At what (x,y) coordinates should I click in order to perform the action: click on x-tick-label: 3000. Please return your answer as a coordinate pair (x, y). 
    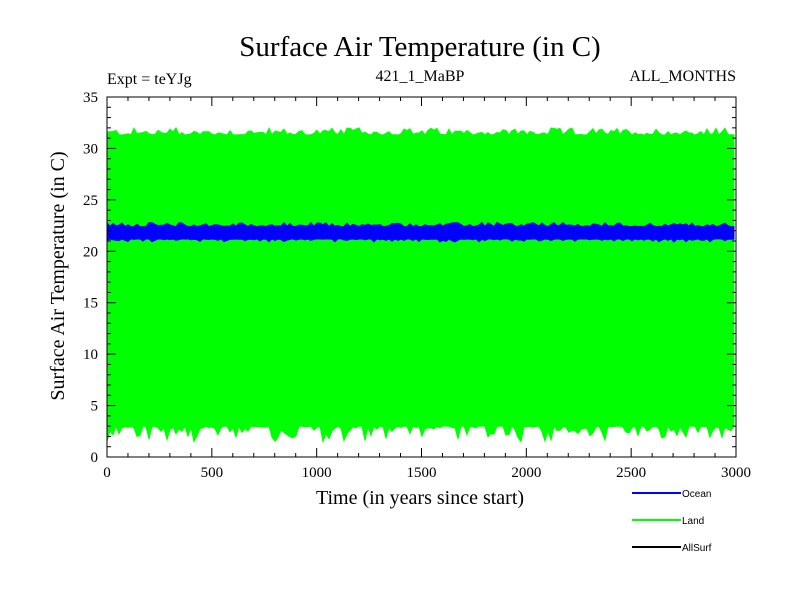
    Looking at the image, I should click on (736, 473).